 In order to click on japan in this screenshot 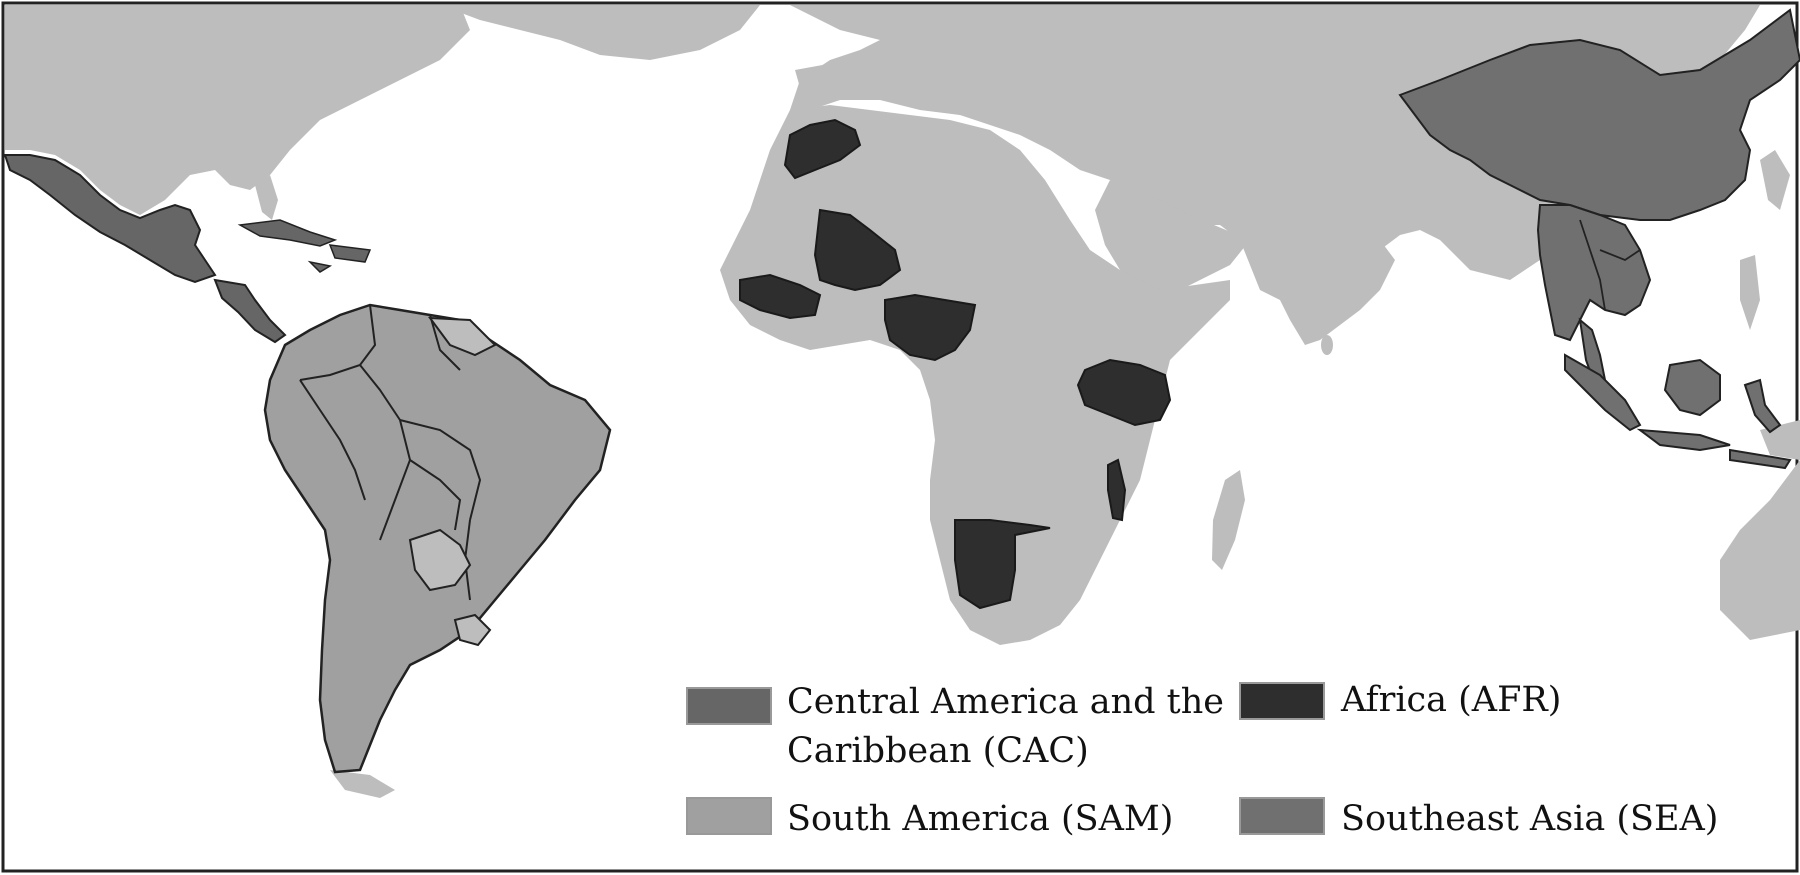, I will do `click(1775, 180)`.